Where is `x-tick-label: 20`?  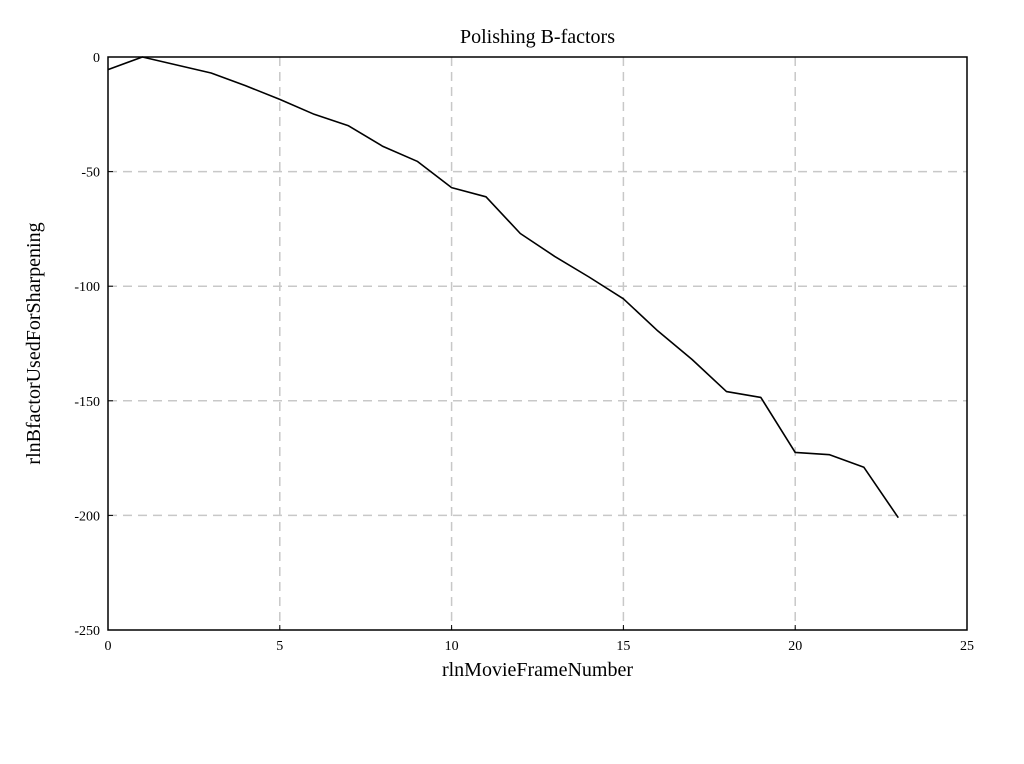 x-tick-label: 20 is located at coordinates (795, 646).